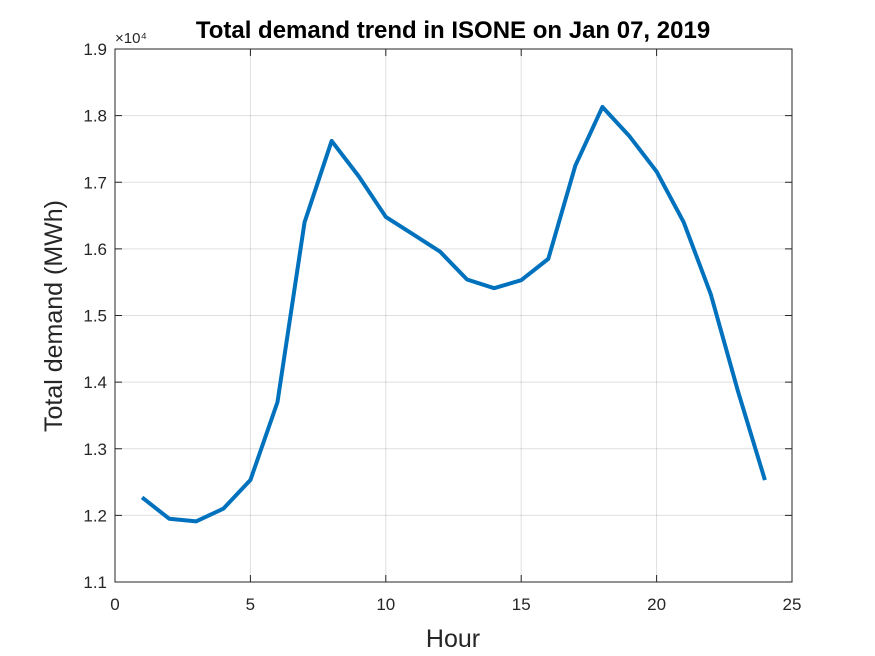 Image resolution: width=875 pixels, height=656 pixels. Describe the element at coordinates (131, 38) in the screenshot. I see `y-exponent-label: ×10⁴` at that location.